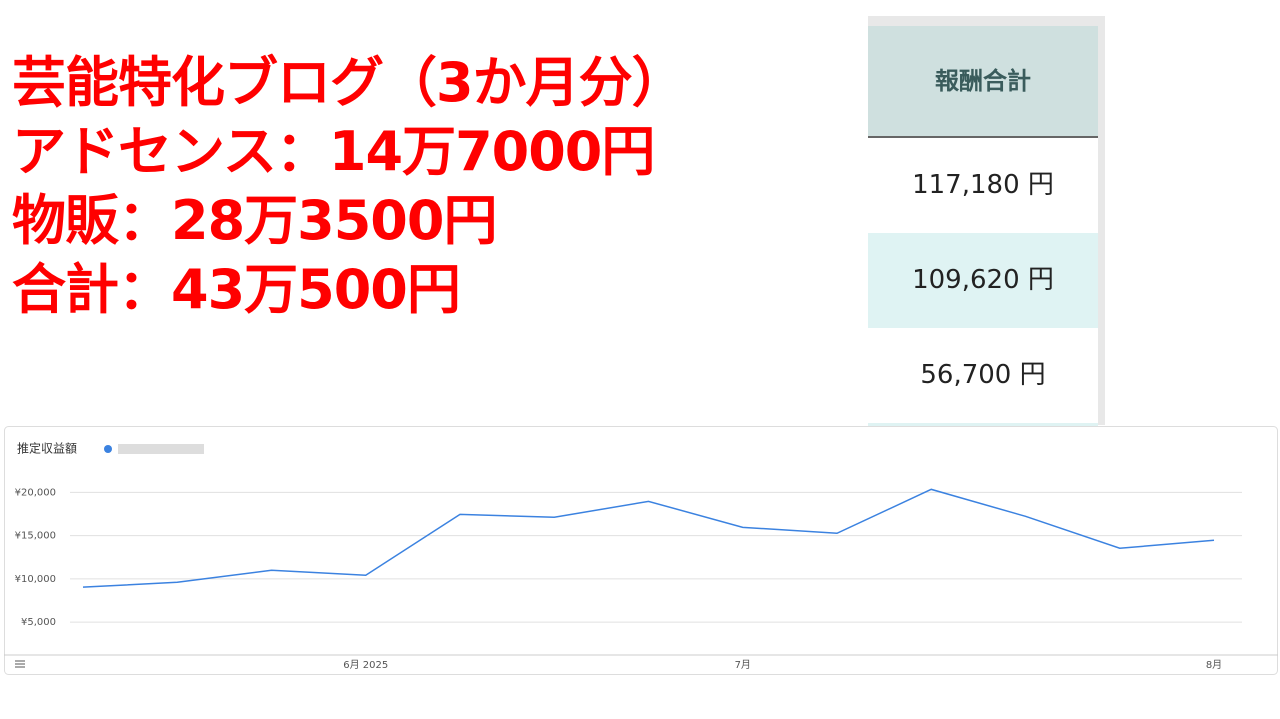 The image size is (1280, 719). I want to click on table: 報酬合計 117,180 円 109,620 円 56,700 円, so click(983, 227).